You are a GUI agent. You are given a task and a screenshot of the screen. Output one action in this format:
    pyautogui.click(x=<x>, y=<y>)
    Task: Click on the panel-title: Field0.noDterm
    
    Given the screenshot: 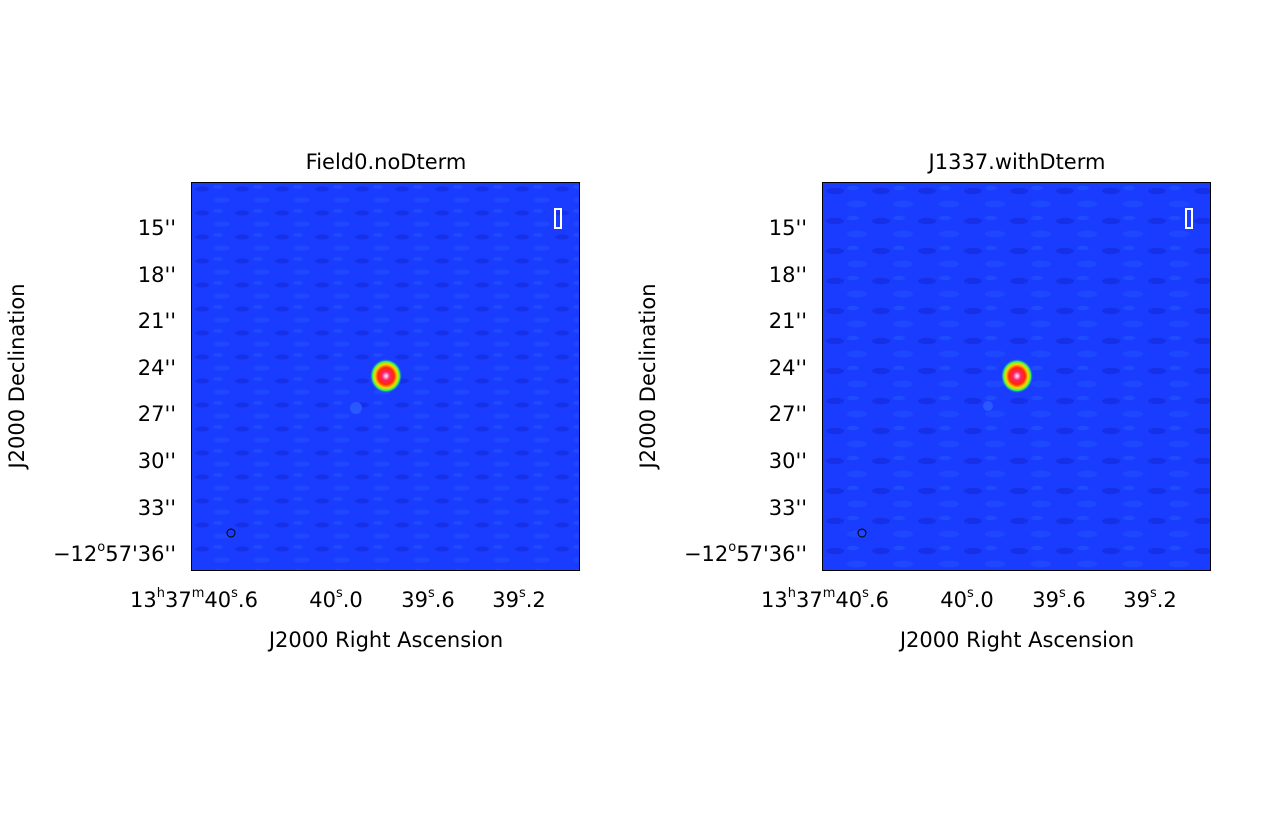 What is the action you would take?
    pyautogui.click(x=386, y=162)
    